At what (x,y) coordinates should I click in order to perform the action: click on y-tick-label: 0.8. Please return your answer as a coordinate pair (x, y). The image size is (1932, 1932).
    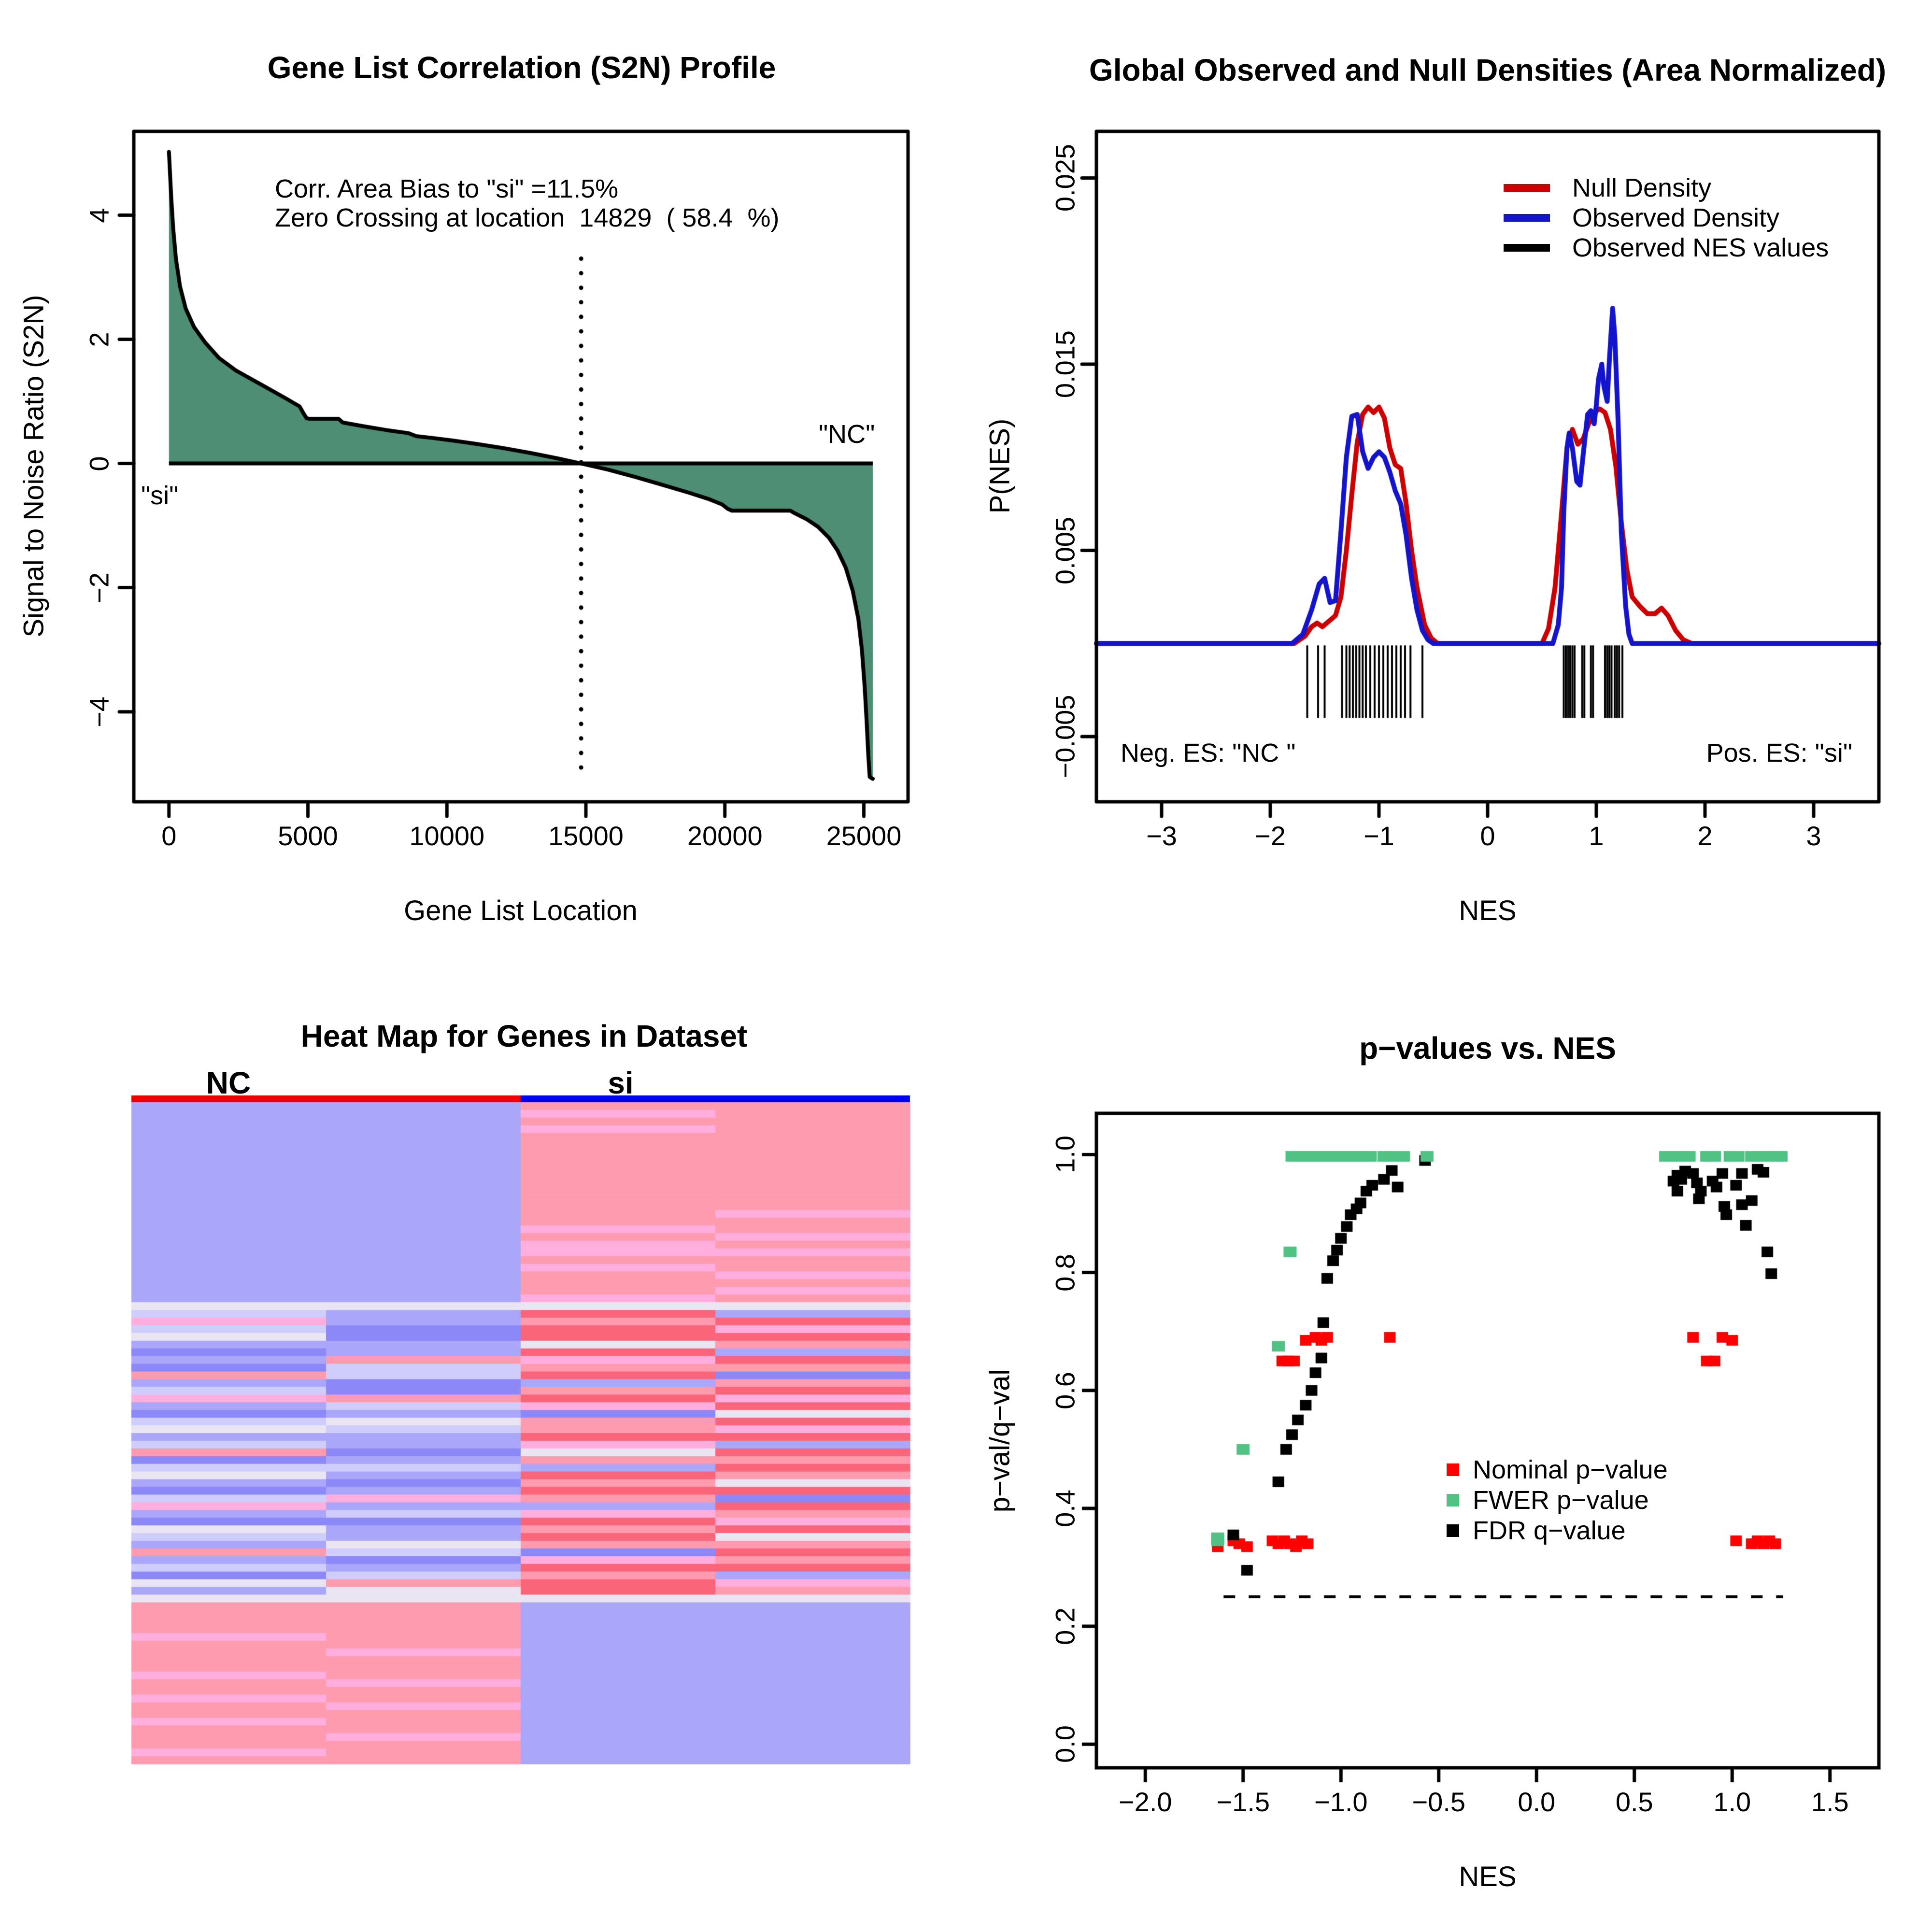
    Looking at the image, I should click on (1065, 1272).